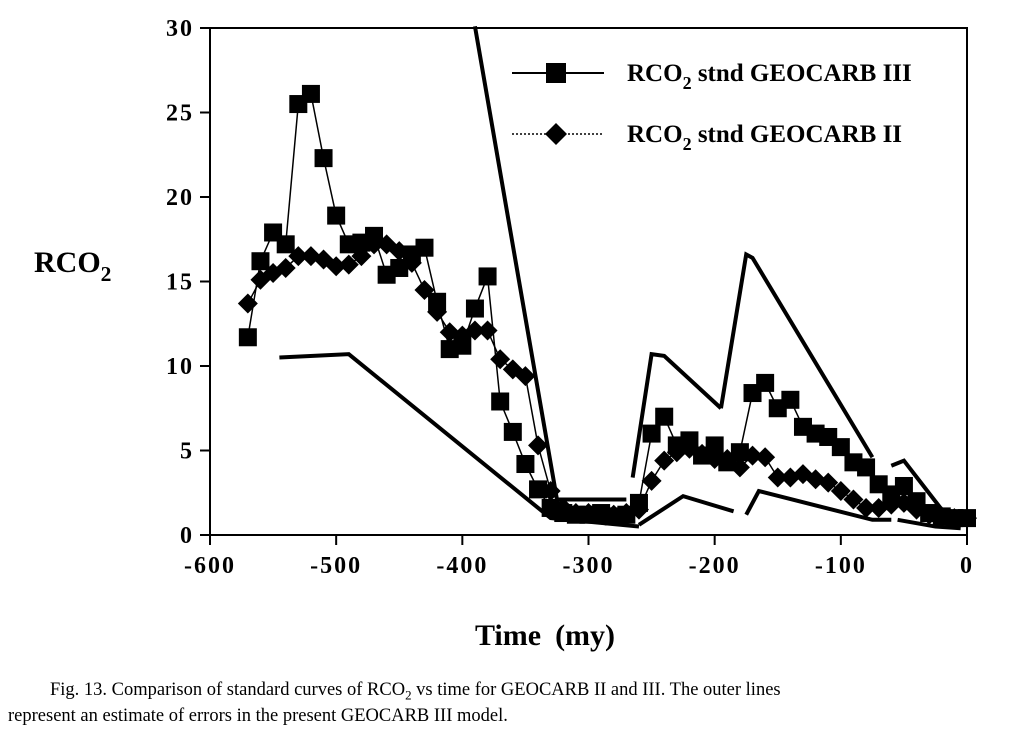 This screenshot has width=1026, height=742. What do you see at coordinates (180, 114) in the screenshot?
I see `y-tick-label: 25` at bounding box center [180, 114].